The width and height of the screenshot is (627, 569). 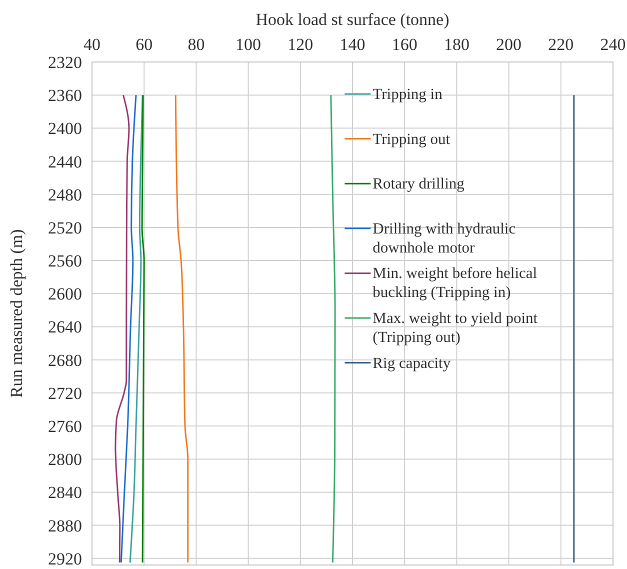 I want to click on legend-label: Tripping out, so click(x=411, y=139).